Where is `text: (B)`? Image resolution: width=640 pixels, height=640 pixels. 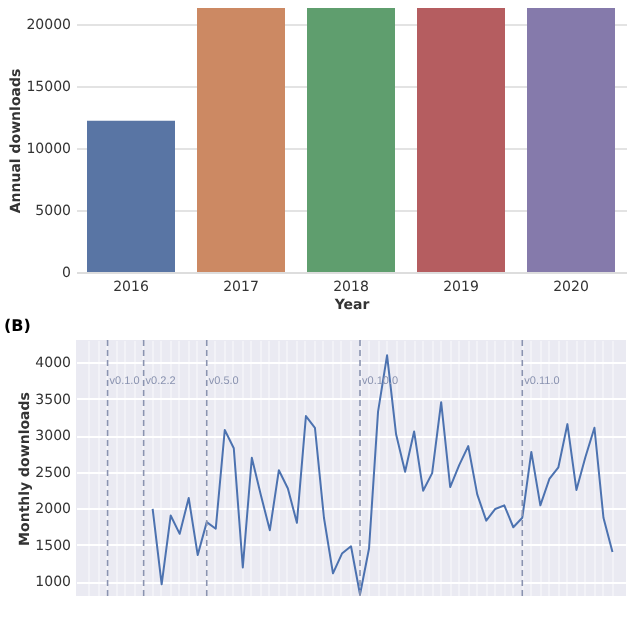
text: (B) is located at coordinates (17, 326).